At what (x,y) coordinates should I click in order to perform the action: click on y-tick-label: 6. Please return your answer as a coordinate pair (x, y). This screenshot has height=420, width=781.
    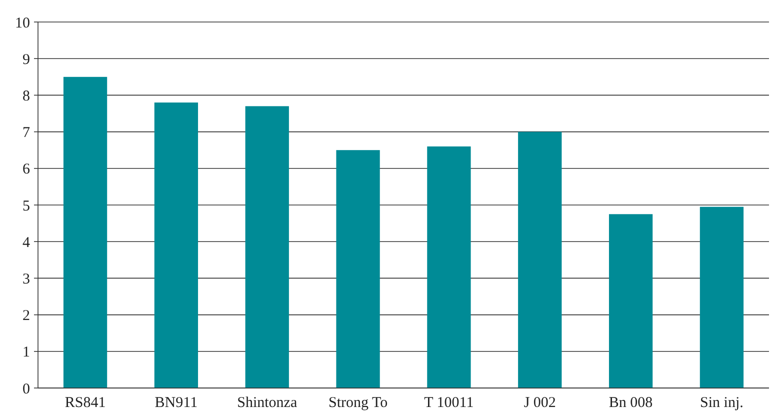
    Looking at the image, I should click on (26, 170).